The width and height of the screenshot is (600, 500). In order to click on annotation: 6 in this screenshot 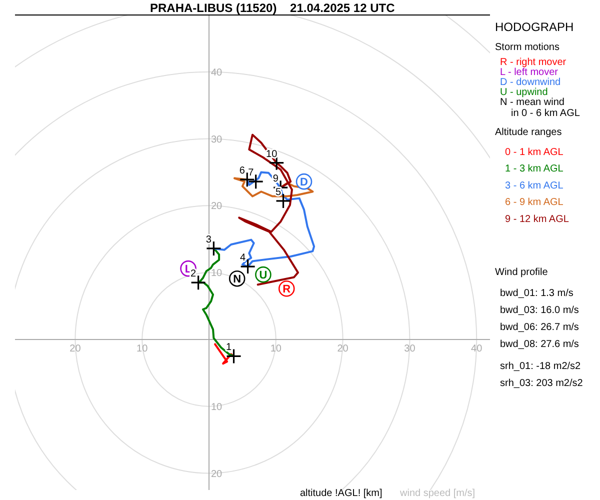, I will do `click(242, 171)`.